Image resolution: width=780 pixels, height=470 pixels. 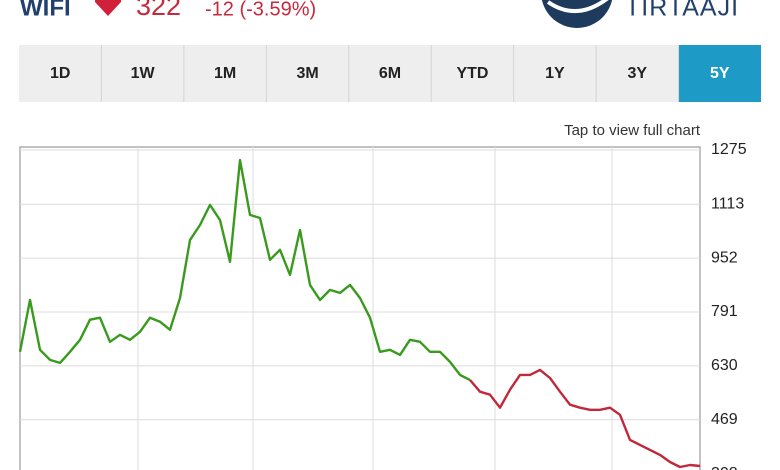 I want to click on logo: TIRTAAJI, so click(x=640, y=14).